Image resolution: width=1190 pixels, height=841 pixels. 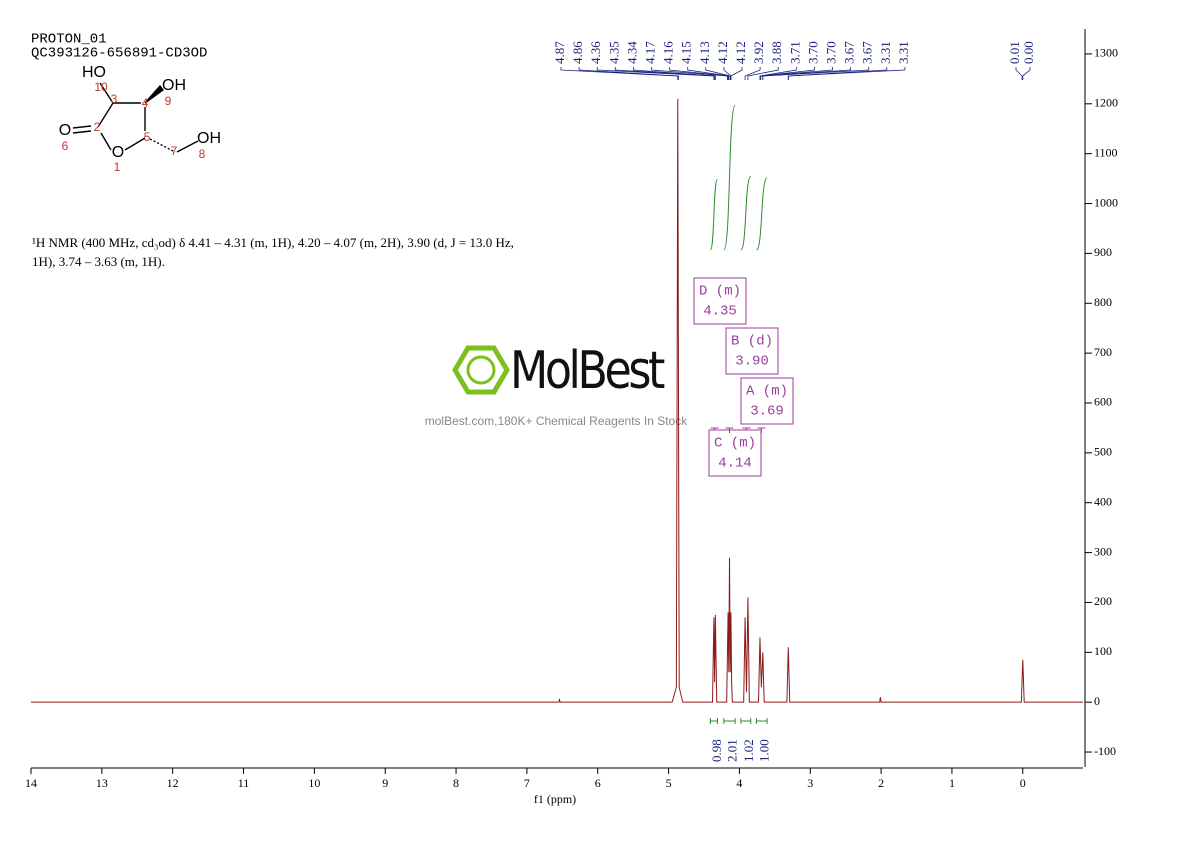 I want to click on x-tick-label: 13, so click(x=102, y=783).